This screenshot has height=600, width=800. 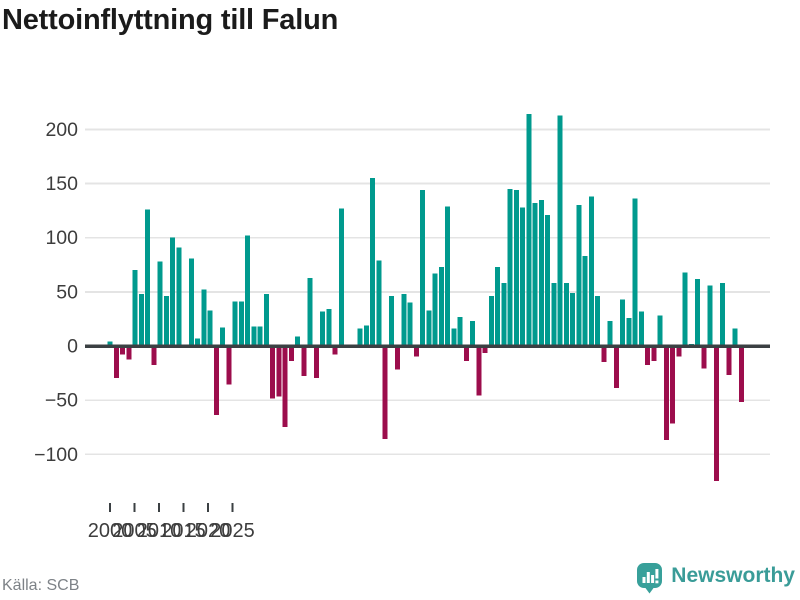 I want to click on x-tick-label: 2025, so click(x=232, y=531).